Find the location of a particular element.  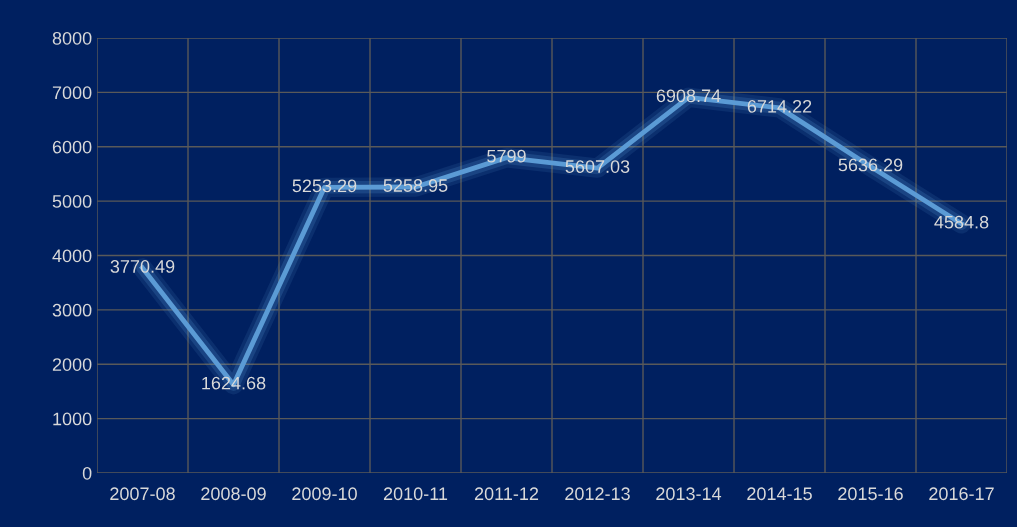

x-tick-label: 2016-17 is located at coordinates (961, 494).